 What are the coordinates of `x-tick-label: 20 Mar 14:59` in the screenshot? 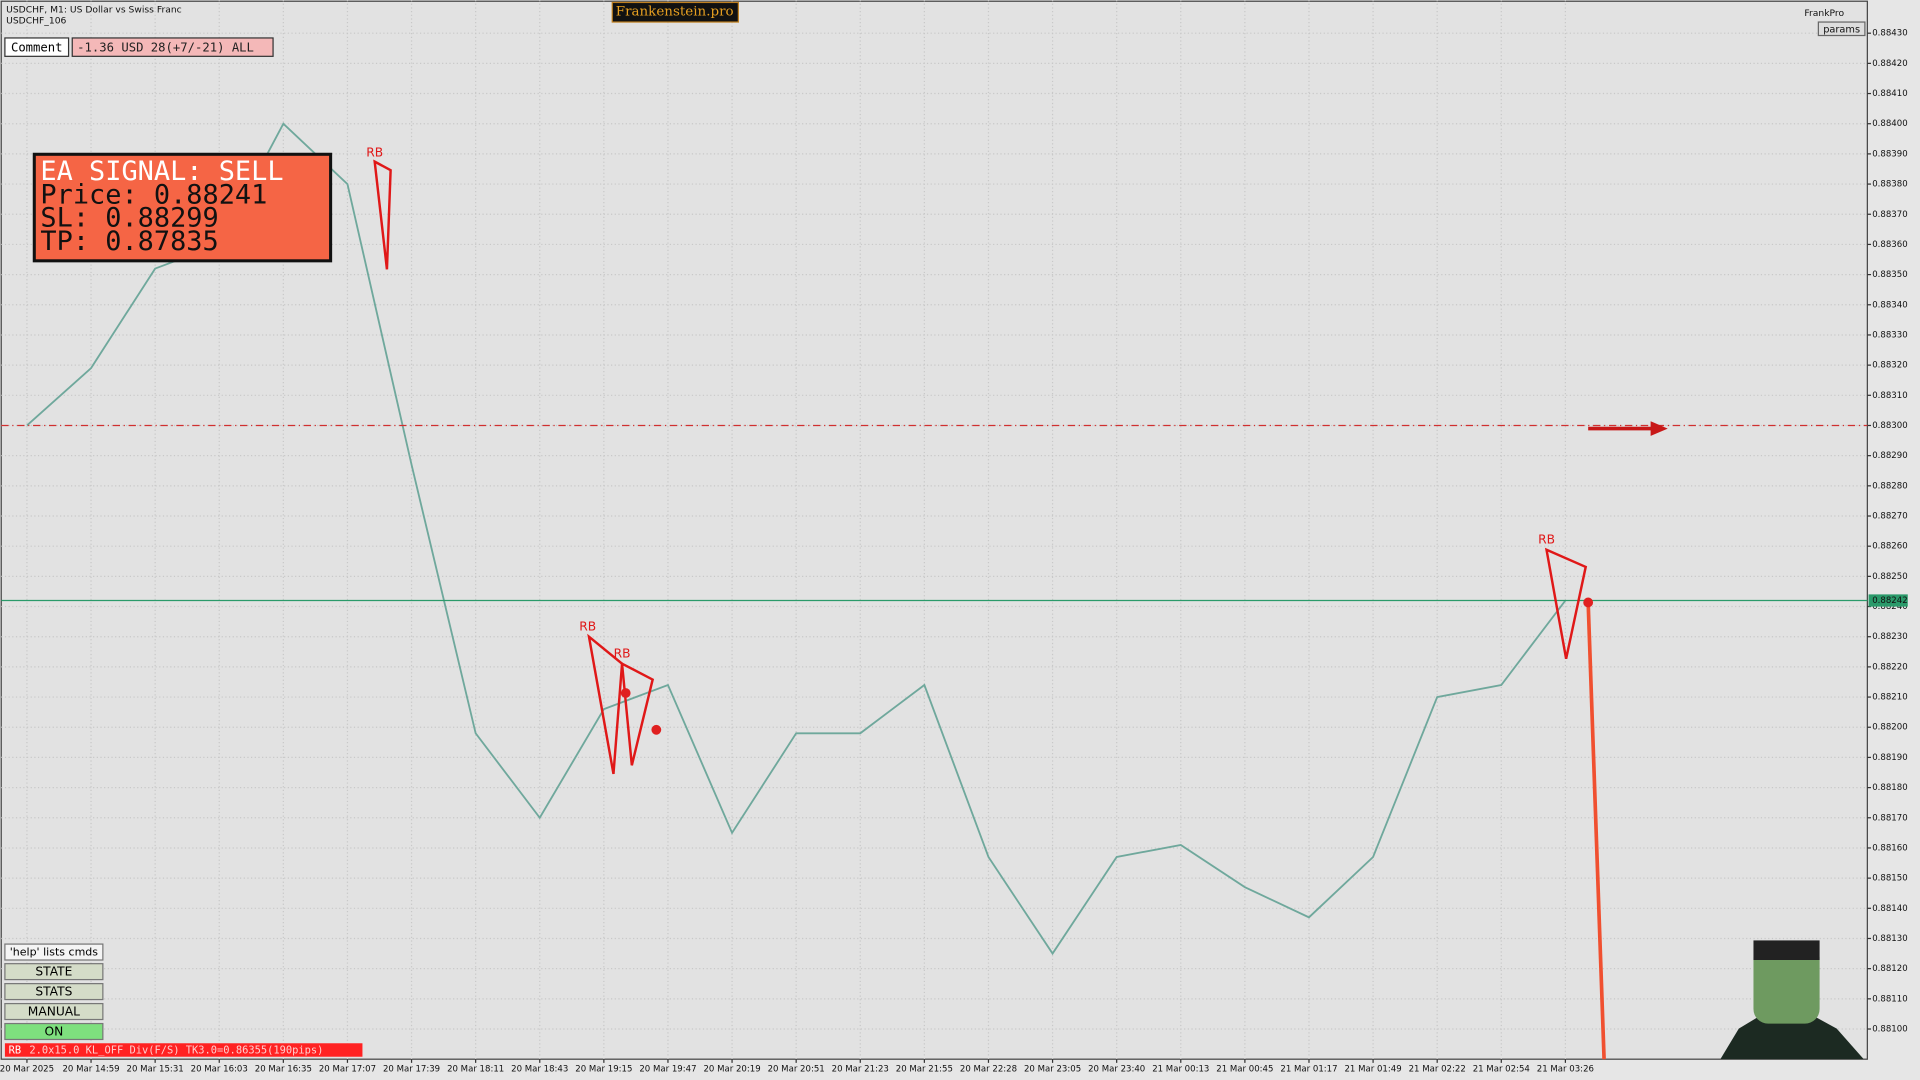 It's located at (90, 1069).